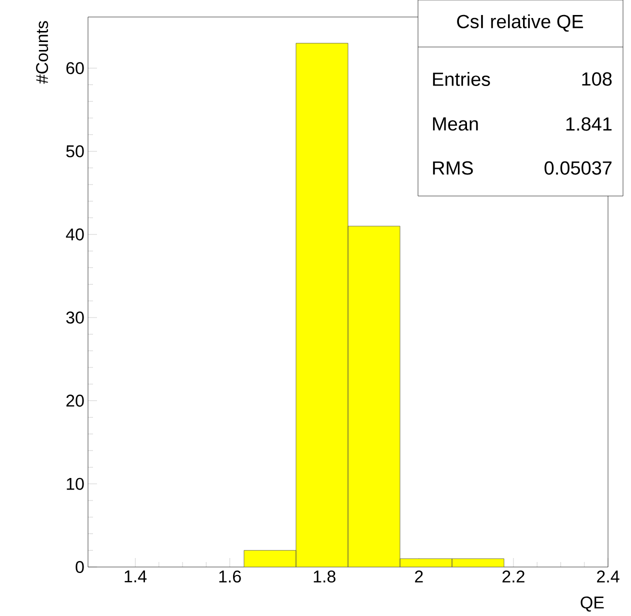 This screenshot has height=616, width=631. What do you see at coordinates (589, 124) in the screenshot?
I see `annotation: 1.841` at bounding box center [589, 124].